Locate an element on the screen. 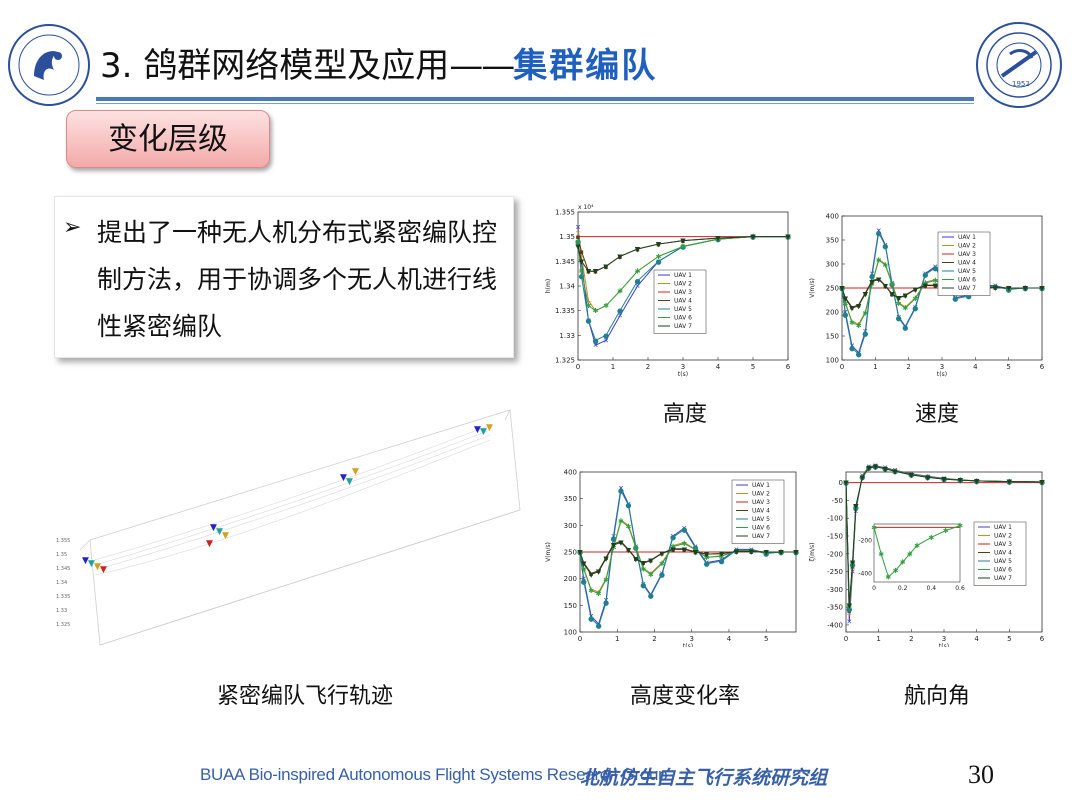 Image resolution: width=1080 pixels, height=810 pixels. svg-text: 1.335 is located at coordinates (63, 597).